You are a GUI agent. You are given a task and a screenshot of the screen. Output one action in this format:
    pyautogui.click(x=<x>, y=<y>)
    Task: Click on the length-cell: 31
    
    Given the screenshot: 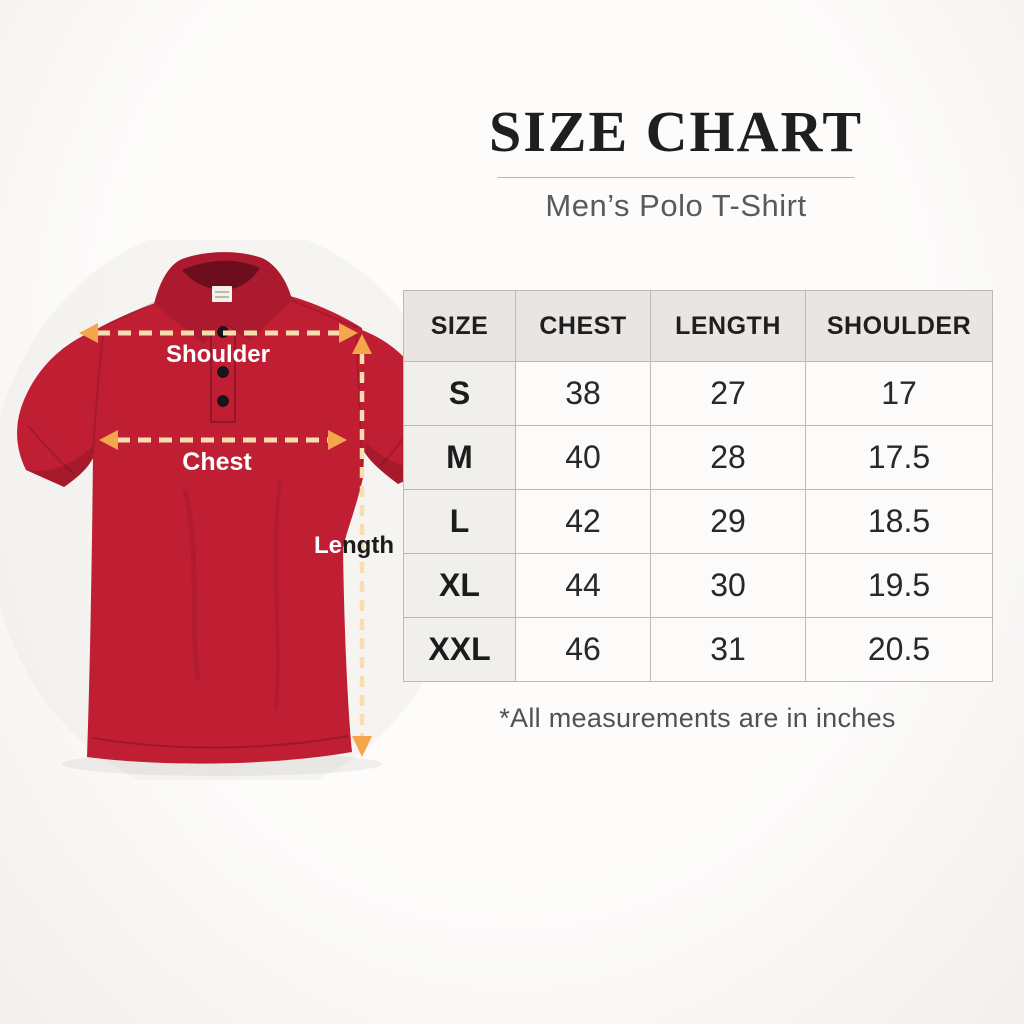 What is the action you would take?
    pyautogui.click(x=728, y=649)
    